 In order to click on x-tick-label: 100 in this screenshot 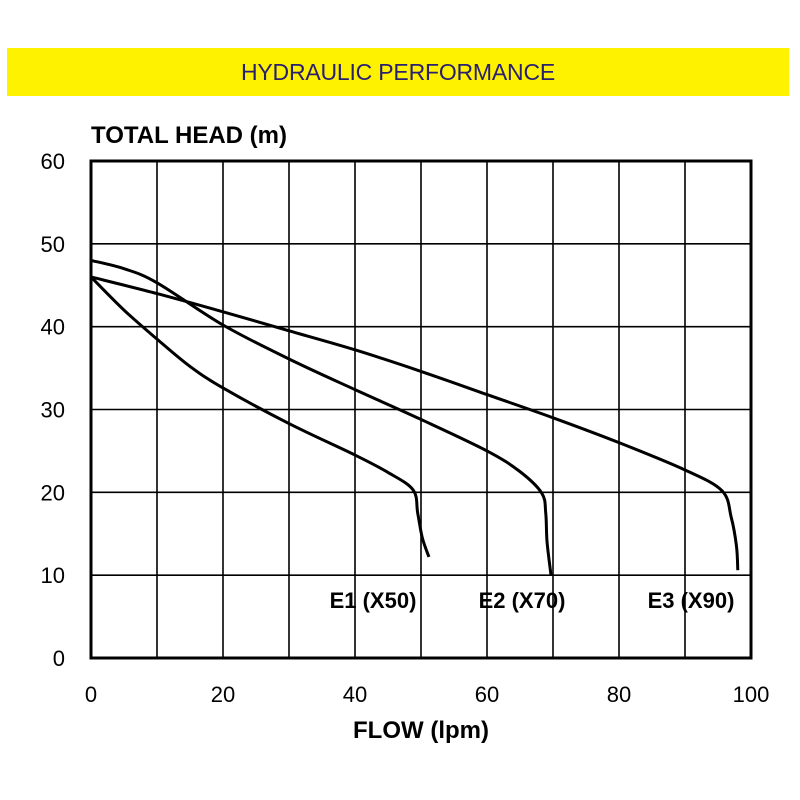, I will do `click(751, 694)`.